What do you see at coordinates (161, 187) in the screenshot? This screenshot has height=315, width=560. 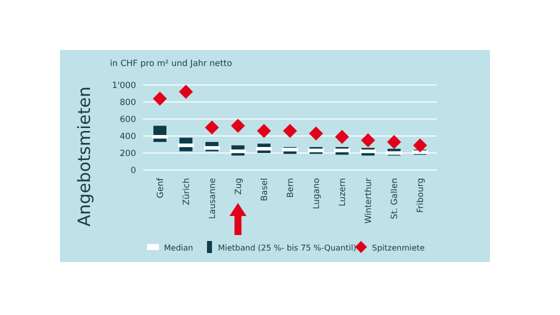 I see `x-tick-label: Genf` at bounding box center [161, 187].